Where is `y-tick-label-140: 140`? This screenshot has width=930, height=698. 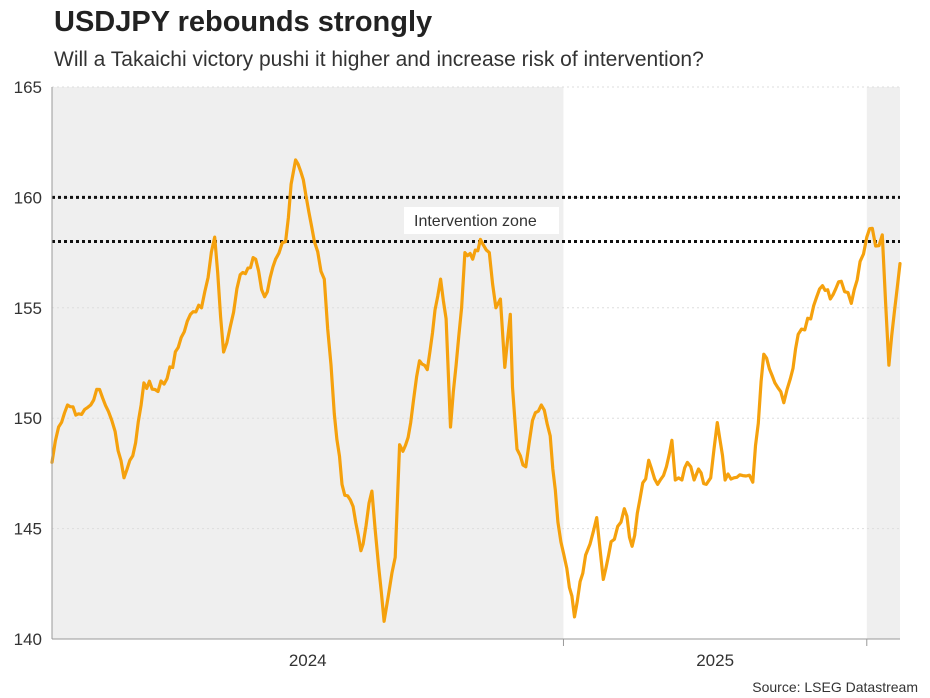
y-tick-label-140: 140 is located at coordinates (28, 639).